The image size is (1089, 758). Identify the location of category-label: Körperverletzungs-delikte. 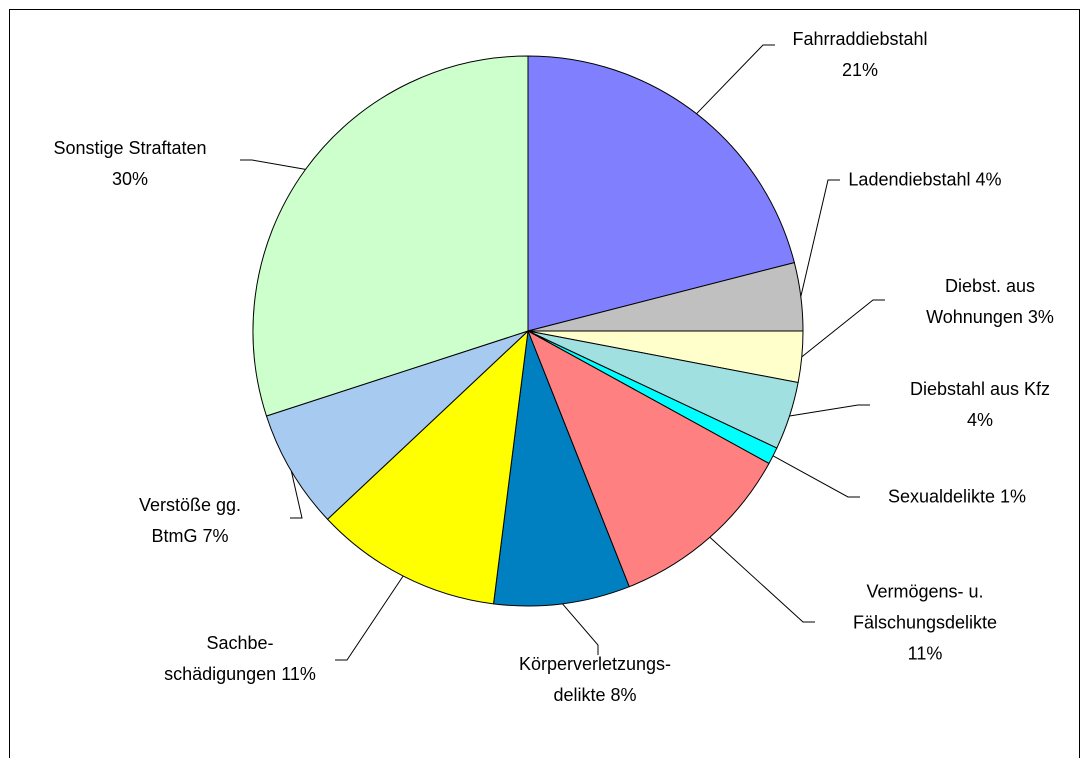
(595, 679).